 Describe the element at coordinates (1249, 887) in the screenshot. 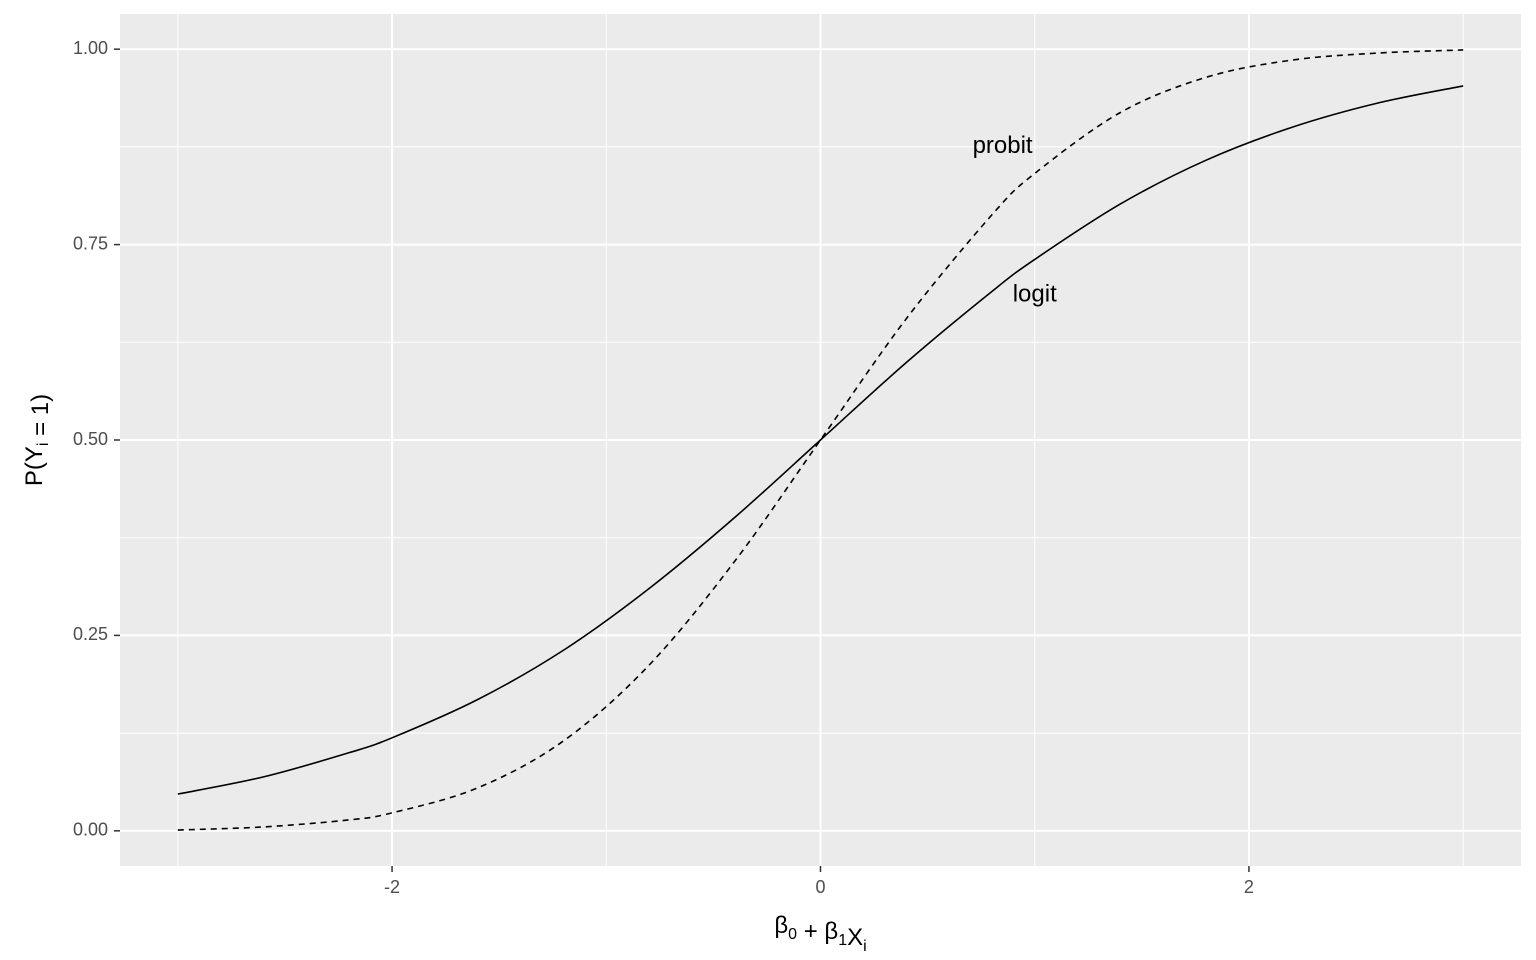

I see `x-tick-label: 2` at that location.